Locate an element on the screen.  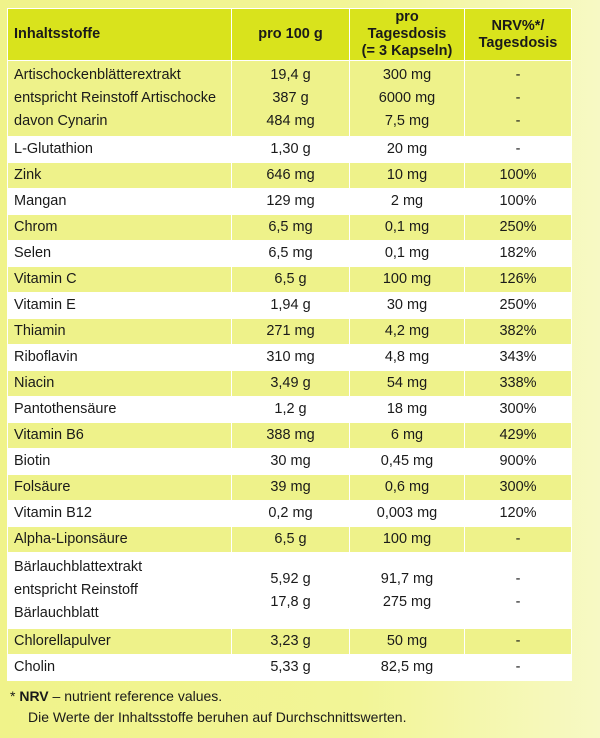
table-row: Vitamin B12 0,2 mg 0,003 mg 120% is located at coordinates (289, 513).